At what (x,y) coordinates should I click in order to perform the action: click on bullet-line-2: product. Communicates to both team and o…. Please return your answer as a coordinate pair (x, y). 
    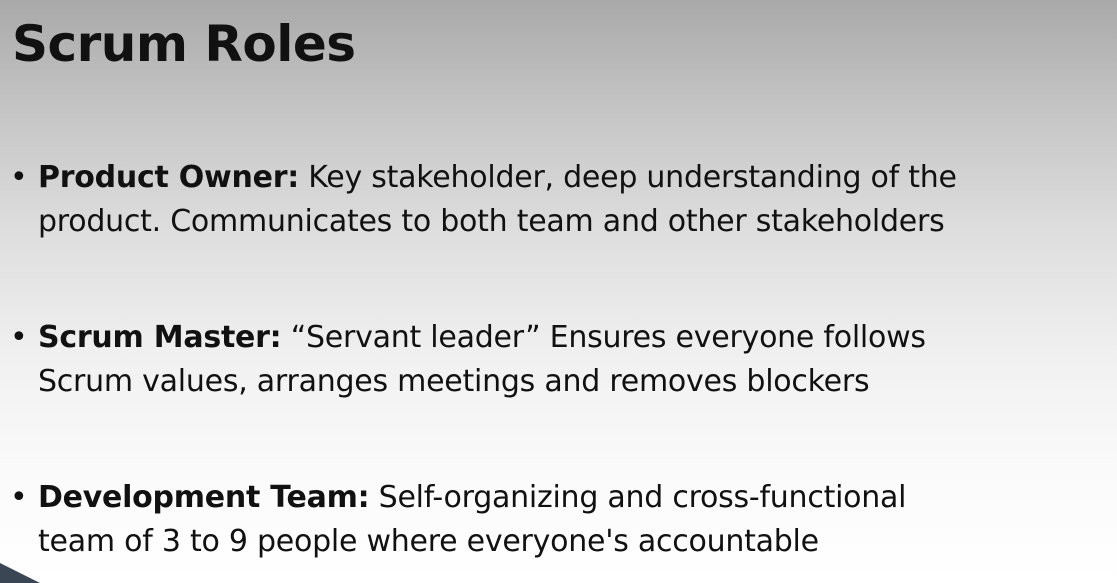
    Looking at the image, I should click on (491, 221).